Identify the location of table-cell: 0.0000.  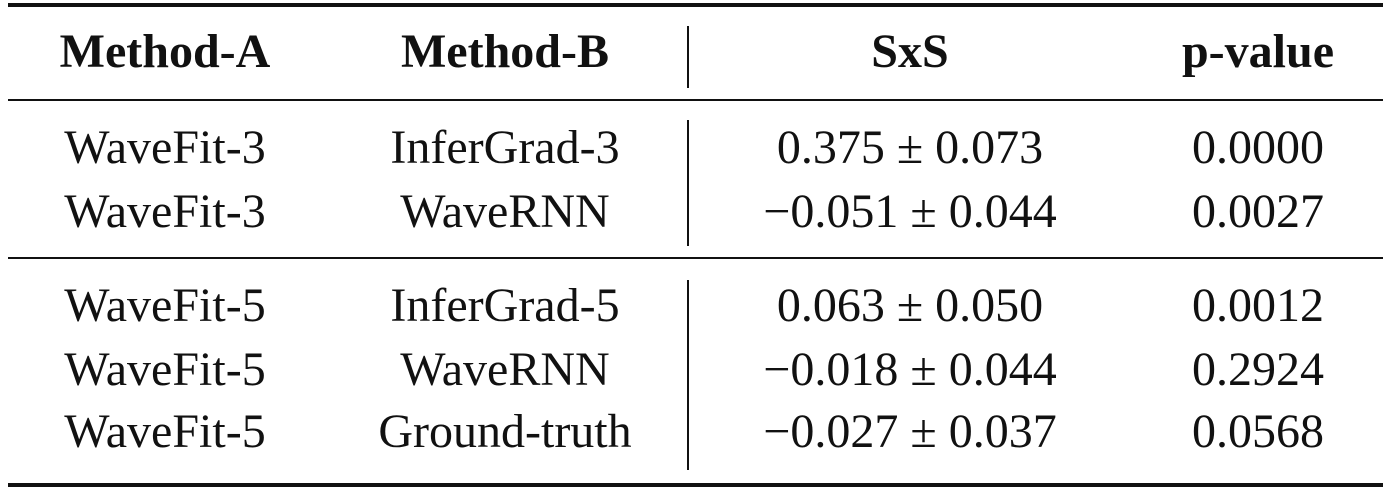
(1258, 147).